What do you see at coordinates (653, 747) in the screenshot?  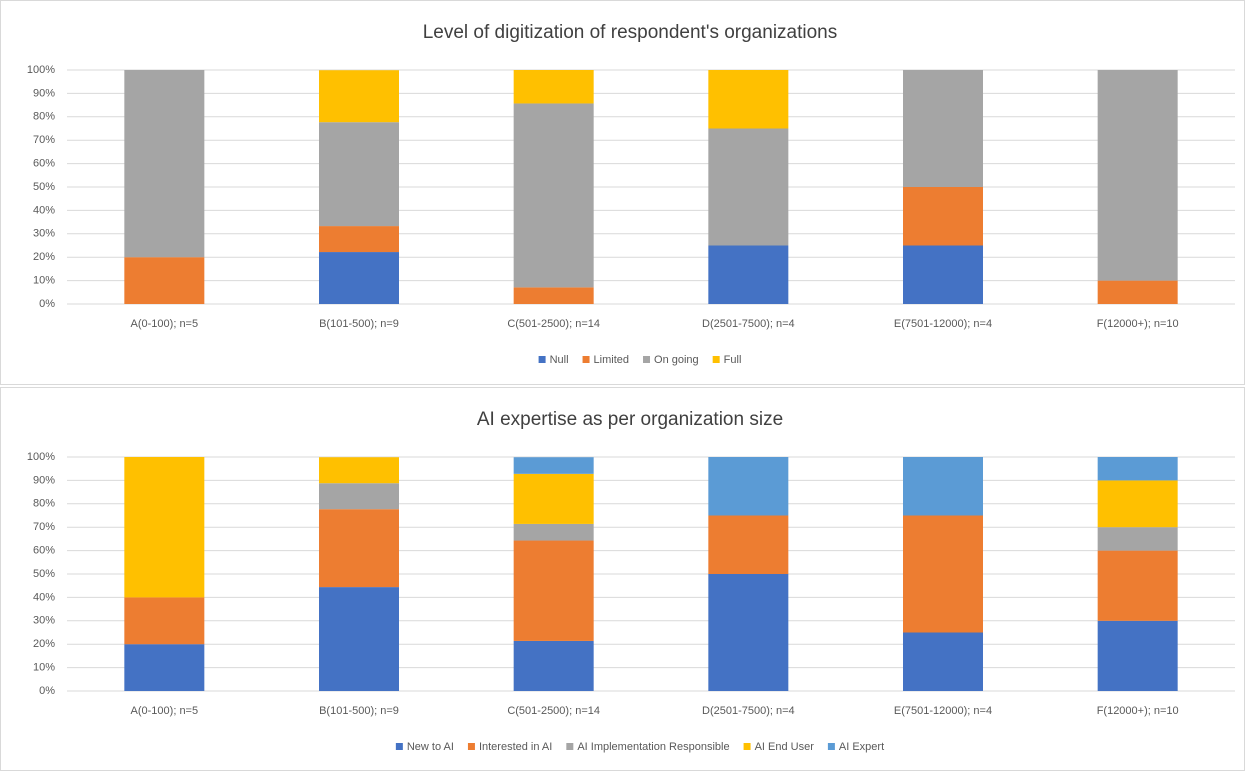 I see `legend-label: AI Implementation Responsible` at bounding box center [653, 747].